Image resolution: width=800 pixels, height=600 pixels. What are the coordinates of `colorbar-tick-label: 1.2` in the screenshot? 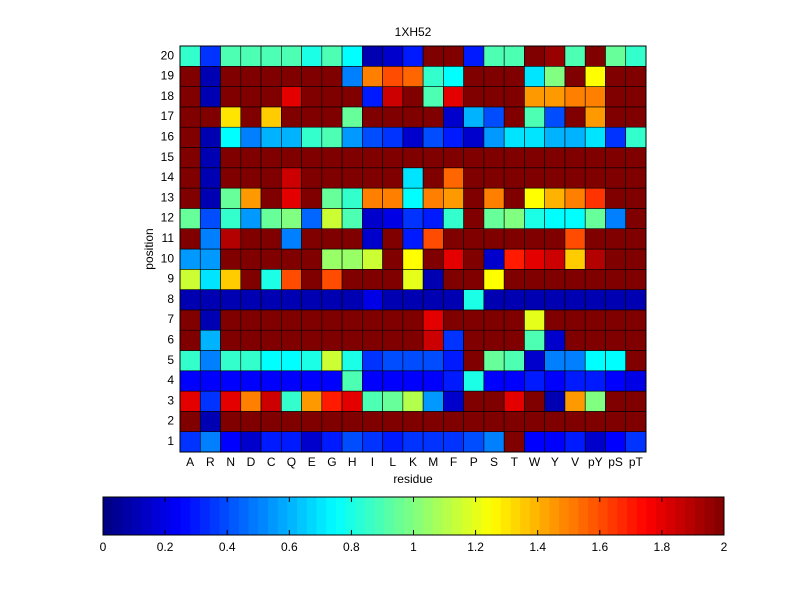 It's located at (475, 547).